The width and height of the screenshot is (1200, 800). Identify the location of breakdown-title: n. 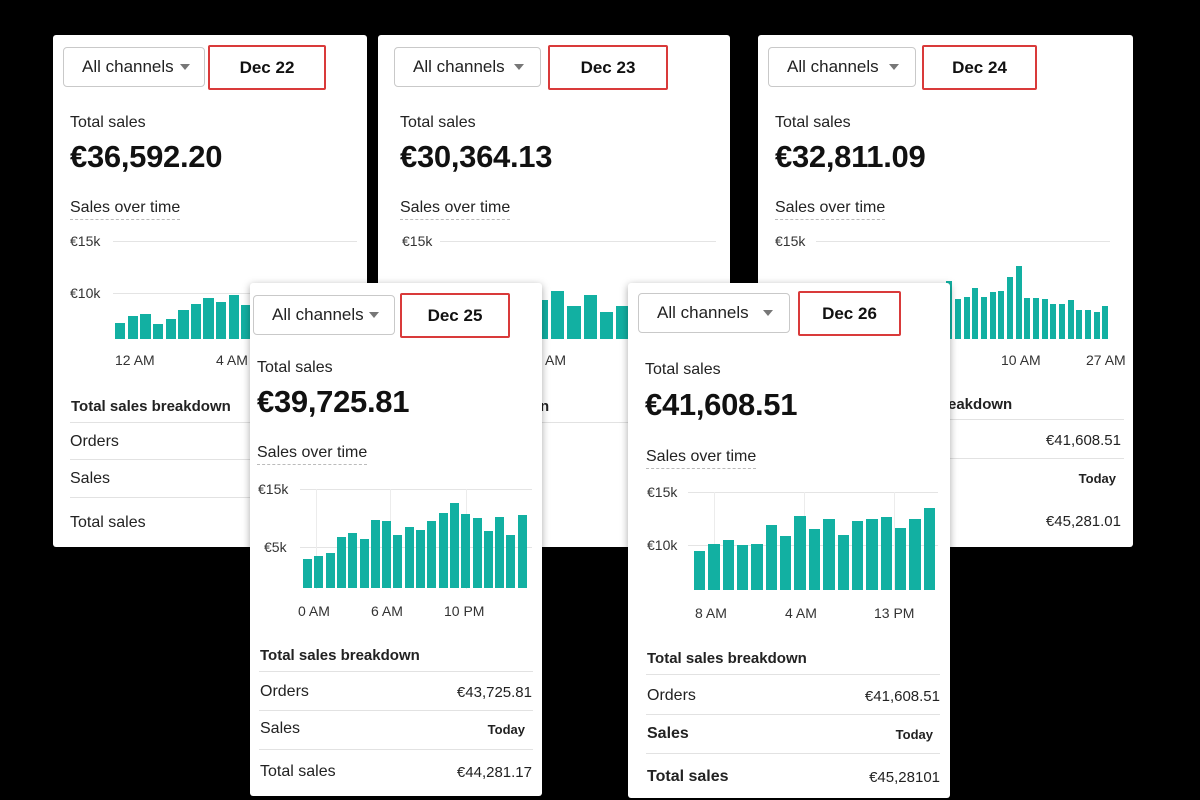
(545, 406).